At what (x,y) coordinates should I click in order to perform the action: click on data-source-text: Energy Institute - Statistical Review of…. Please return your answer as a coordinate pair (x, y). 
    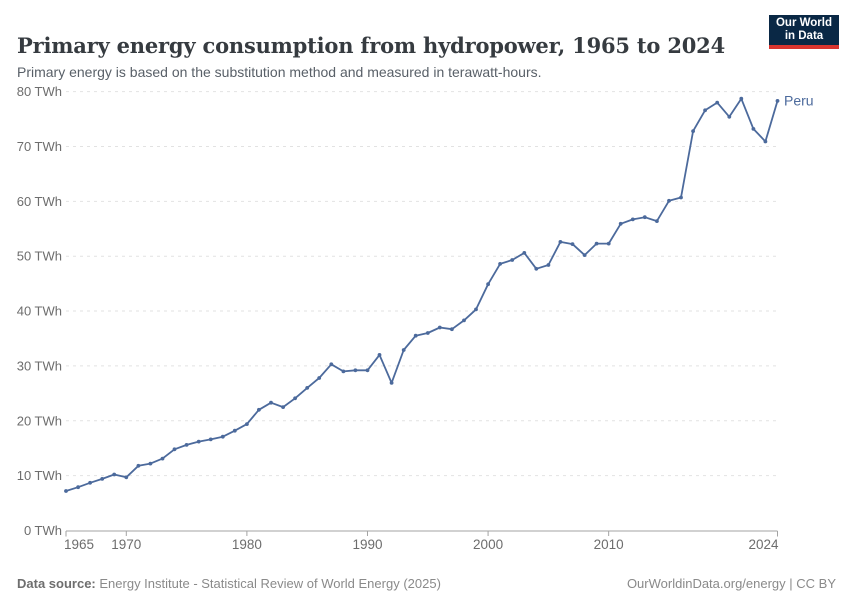
    Looking at the image, I should click on (270, 583).